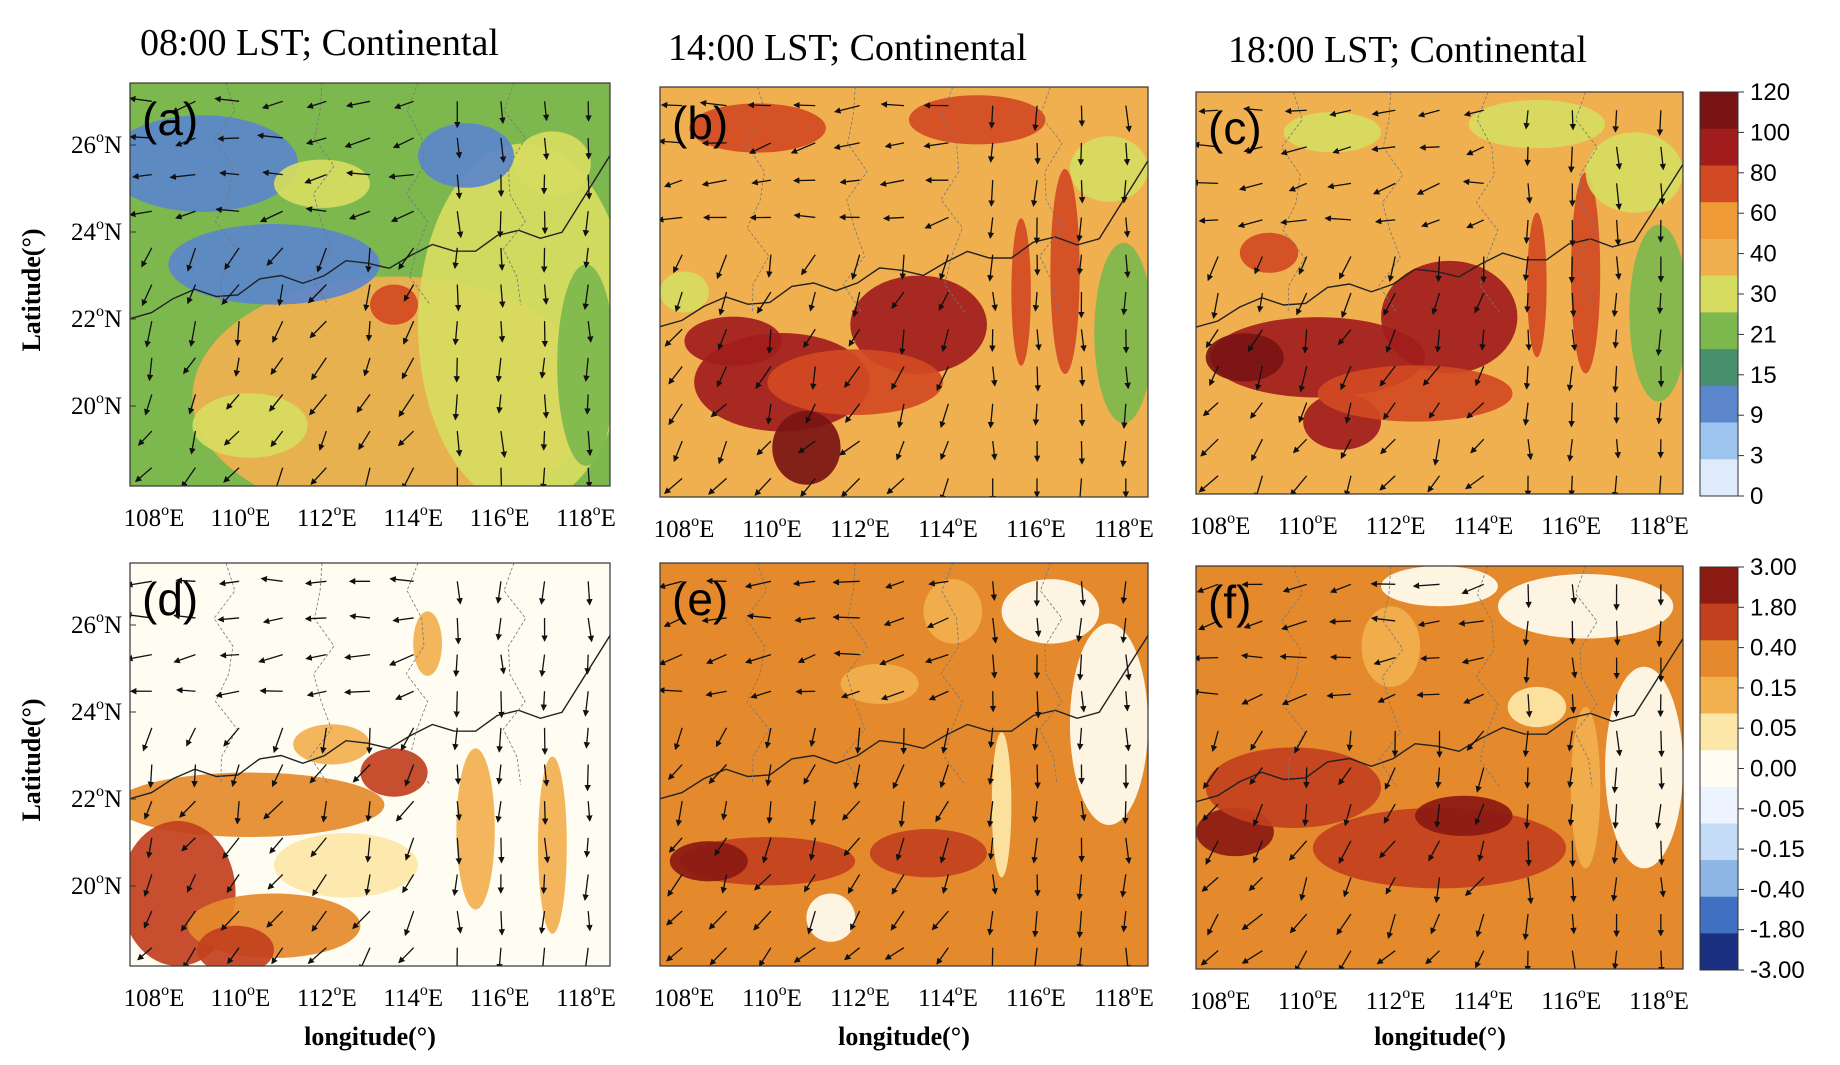 The image size is (1840, 1065). Describe the element at coordinates (1220, 1000) in the screenshot. I see `x-tick-label: 108oE` at that location.